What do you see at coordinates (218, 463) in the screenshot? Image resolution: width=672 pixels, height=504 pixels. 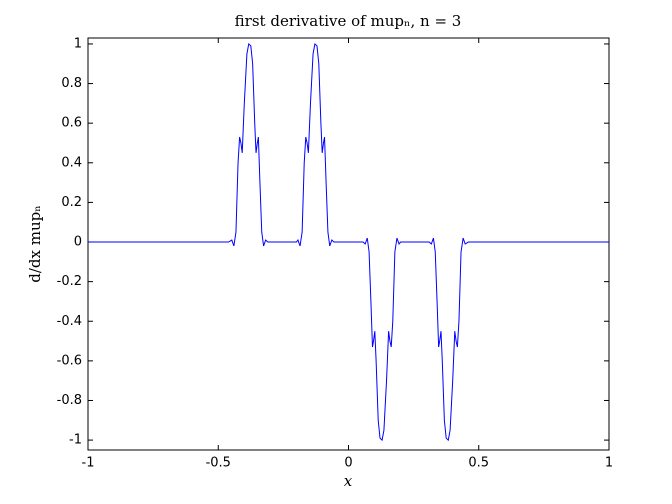 I see `x-tick-label: -0.5` at bounding box center [218, 463].